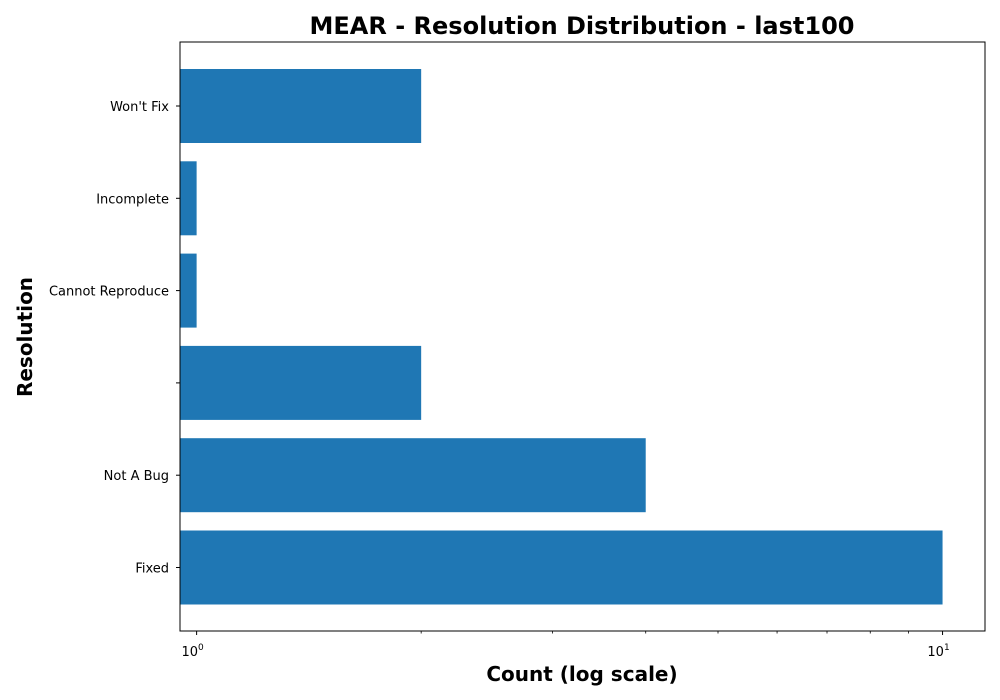  What do you see at coordinates (938, 651) in the screenshot?
I see `x-tick-label: 10¹` at bounding box center [938, 651].